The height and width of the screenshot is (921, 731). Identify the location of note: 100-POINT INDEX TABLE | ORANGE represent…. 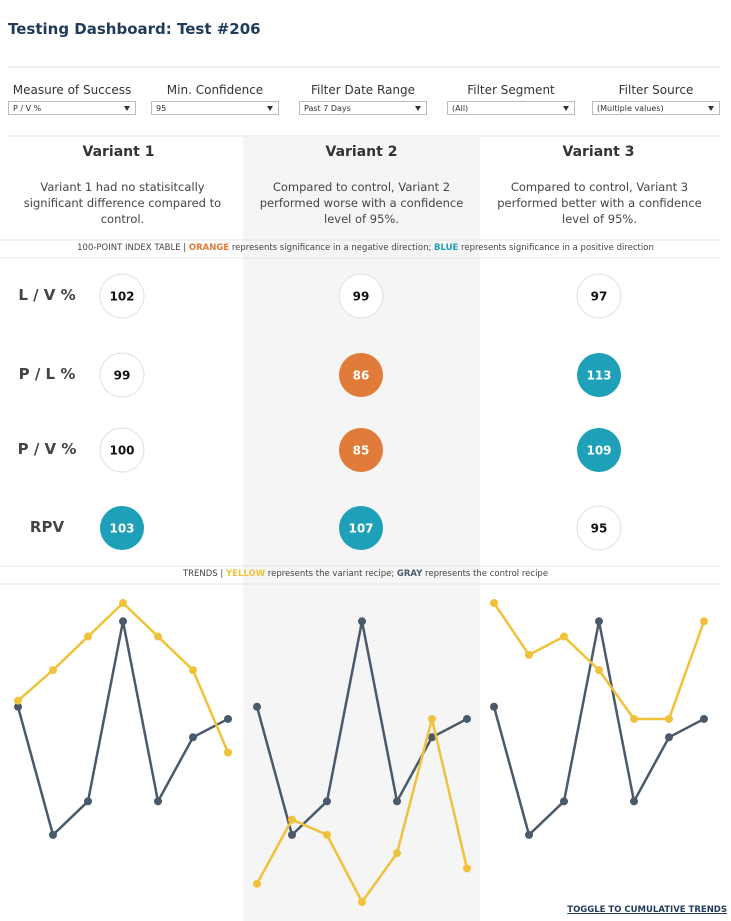
(365, 248).